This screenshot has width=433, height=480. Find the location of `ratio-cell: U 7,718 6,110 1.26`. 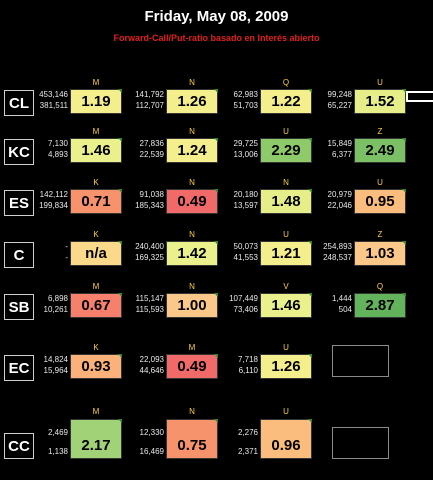

ratio-cell: U 7,718 6,110 1.26 is located at coordinates (274, 363).